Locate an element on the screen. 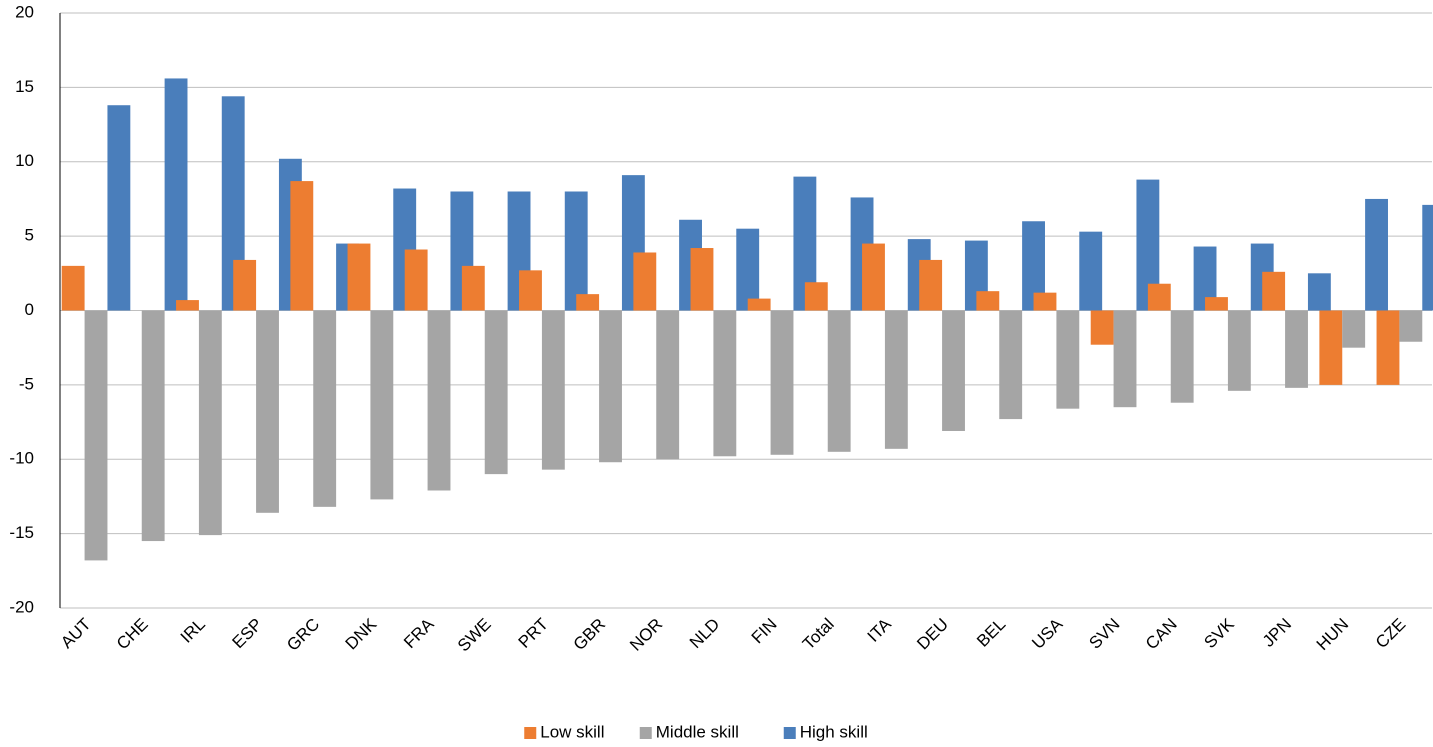 This screenshot has width=1433, height=747. x-tick-label: CAN is located at coordinates (1161, 634).